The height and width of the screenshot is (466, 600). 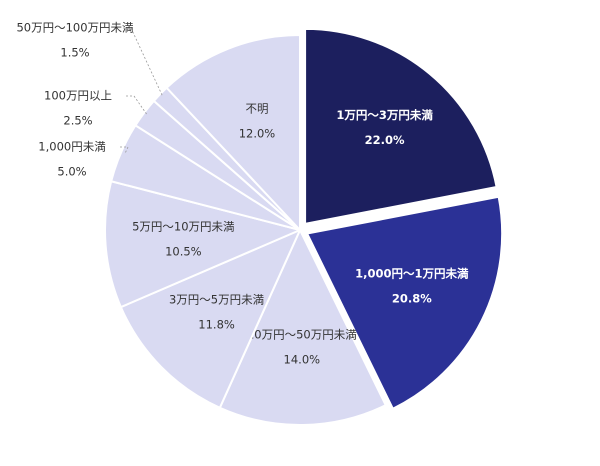 What do you see at coordinates (78, 96) in the screenshot?
I see `slice-label: 100万円以上` at bounding box center [78, 96].